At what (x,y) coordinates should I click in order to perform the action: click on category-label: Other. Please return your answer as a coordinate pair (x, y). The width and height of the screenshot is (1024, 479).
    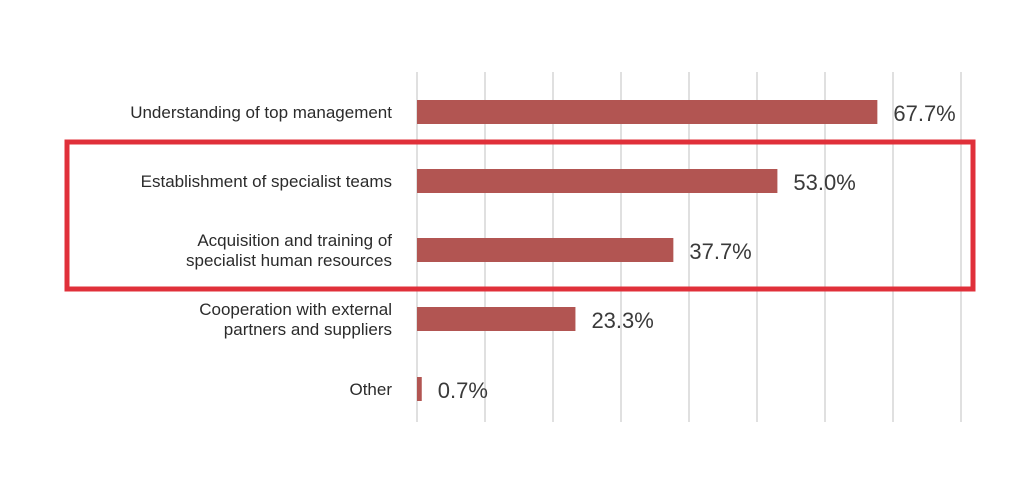
    Looking at the image, I should click on (370, 389).